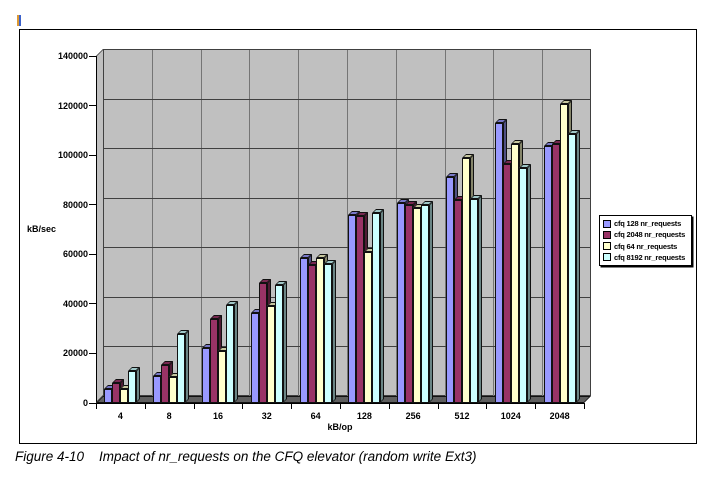 The image size is (727, 488). Describe the element at coordinates (42, 229) in the screenshot. I see `y-axis-title: kB/sec` at that location.